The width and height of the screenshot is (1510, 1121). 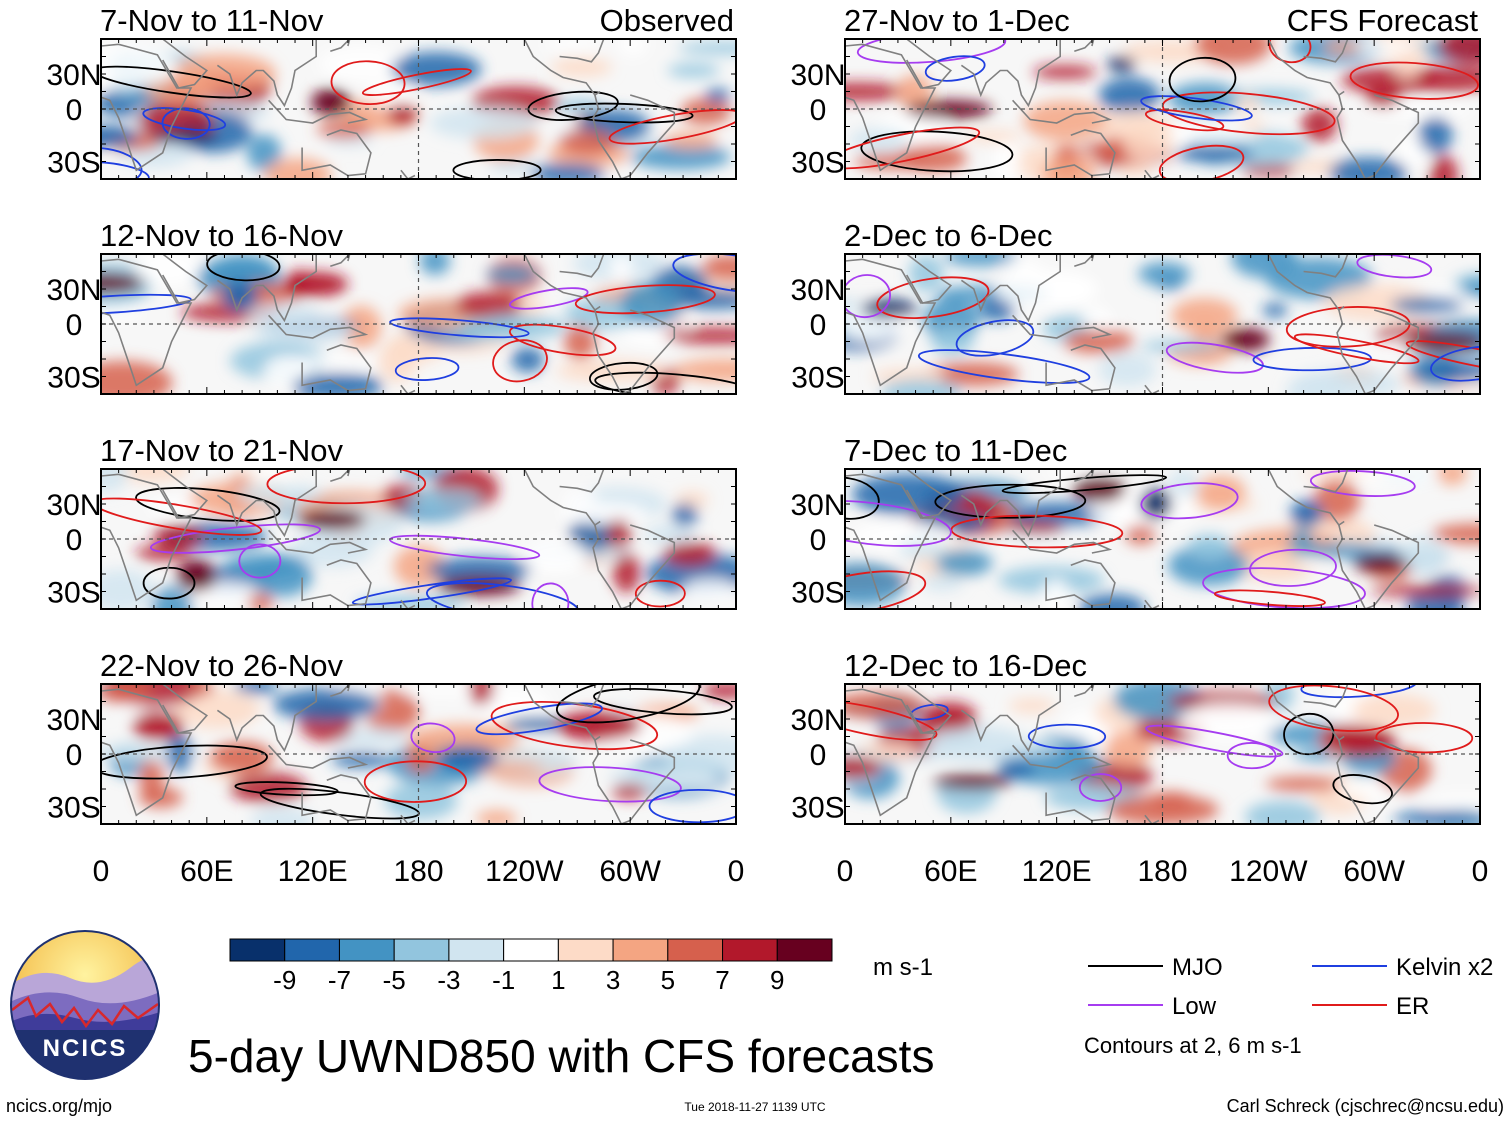 What do you see at coordinates (85, 1005) in the screenshot?
I see `ncics-logo: NCICS` at bounding box center [85, 1005].